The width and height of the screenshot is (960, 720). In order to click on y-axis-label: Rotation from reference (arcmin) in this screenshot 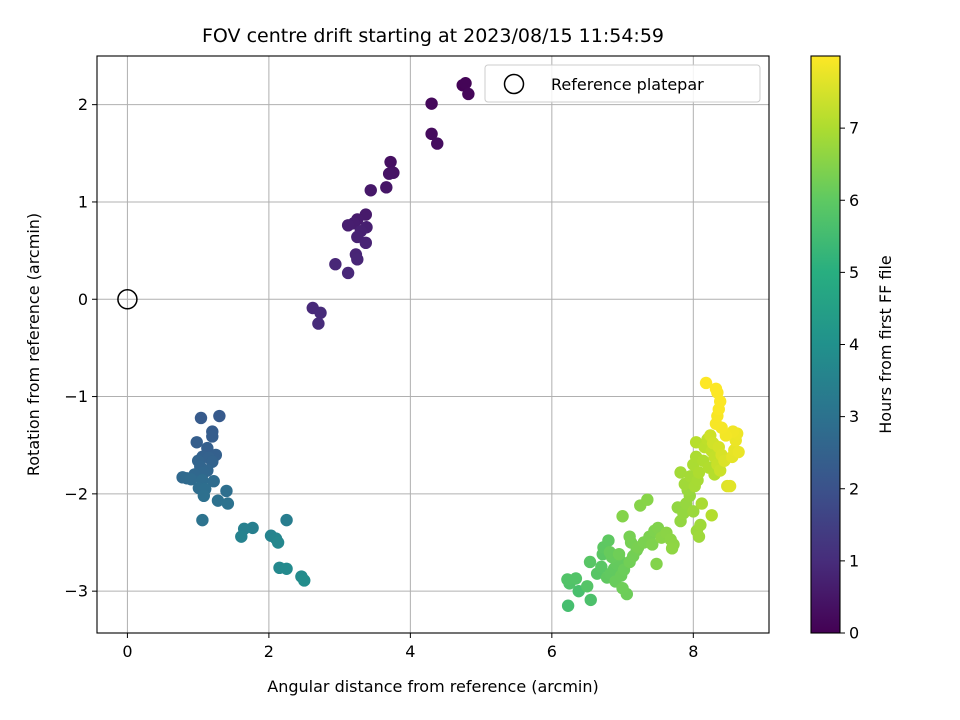, I will do `click(33, 344)`.